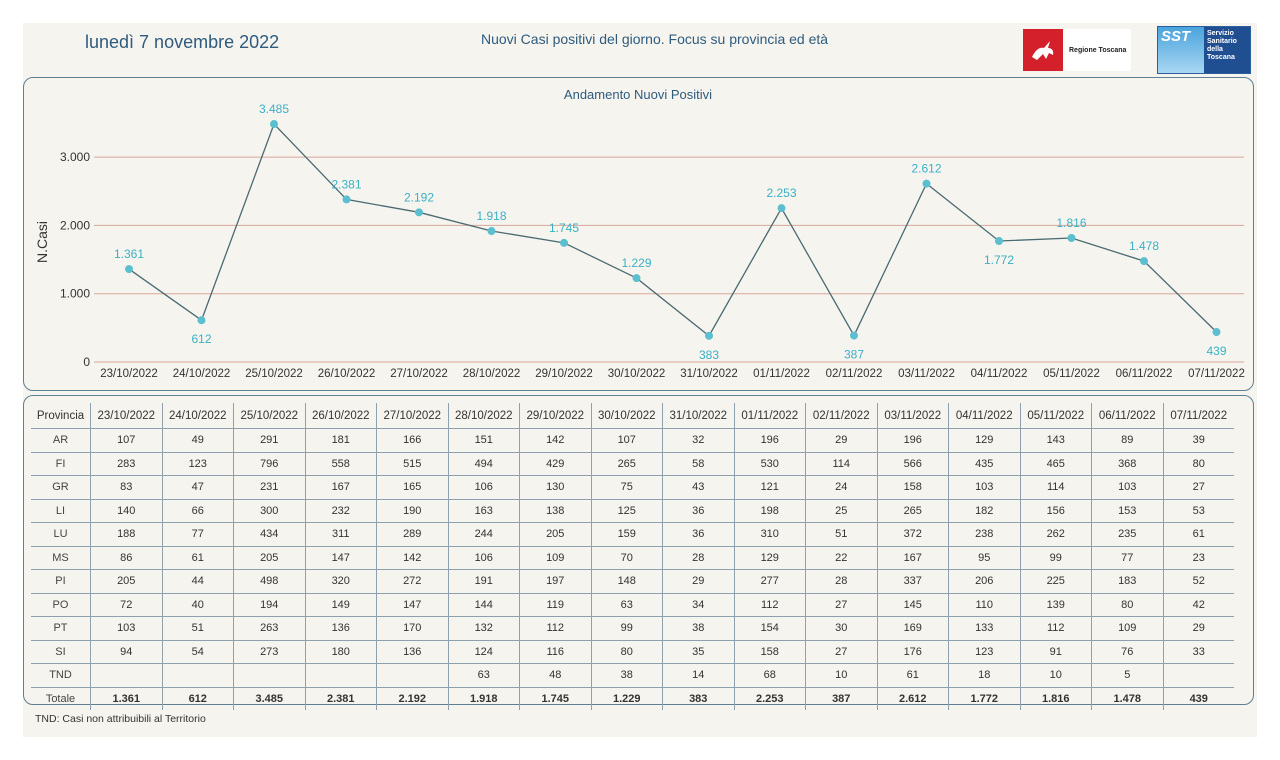  I want to click on value-cell: 235, so click(1127, 534).